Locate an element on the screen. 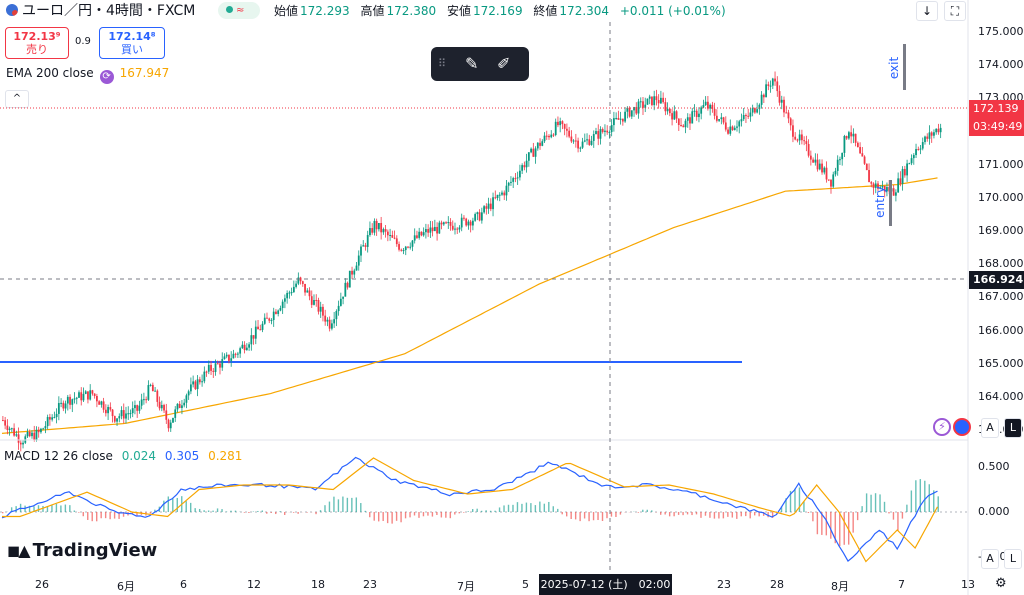 This screenshot has height=595, width=1024. ema-legend: EMA 200 close ⟳ 167.947 is located at coordinates (87, 75).